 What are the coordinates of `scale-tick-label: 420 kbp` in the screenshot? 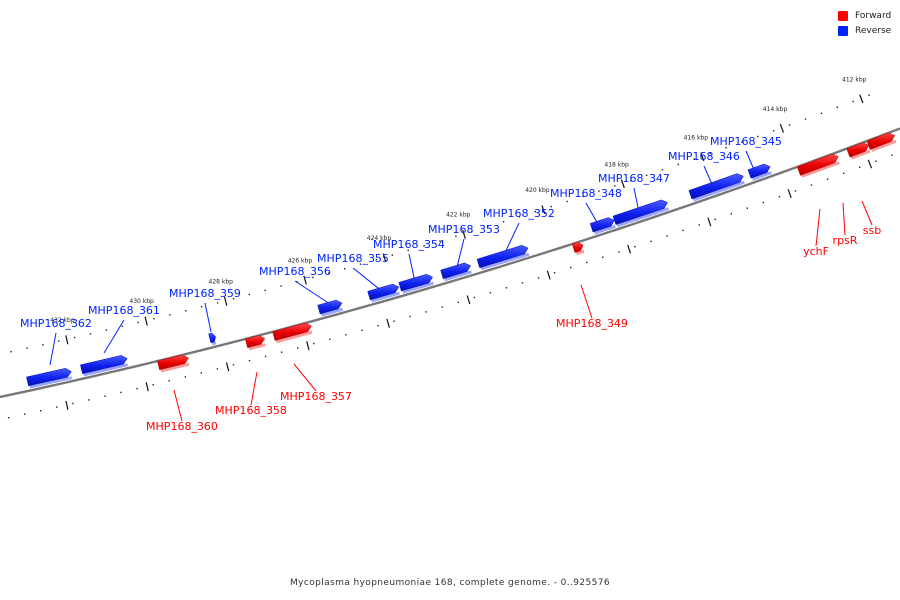 It's located at (537, 190).